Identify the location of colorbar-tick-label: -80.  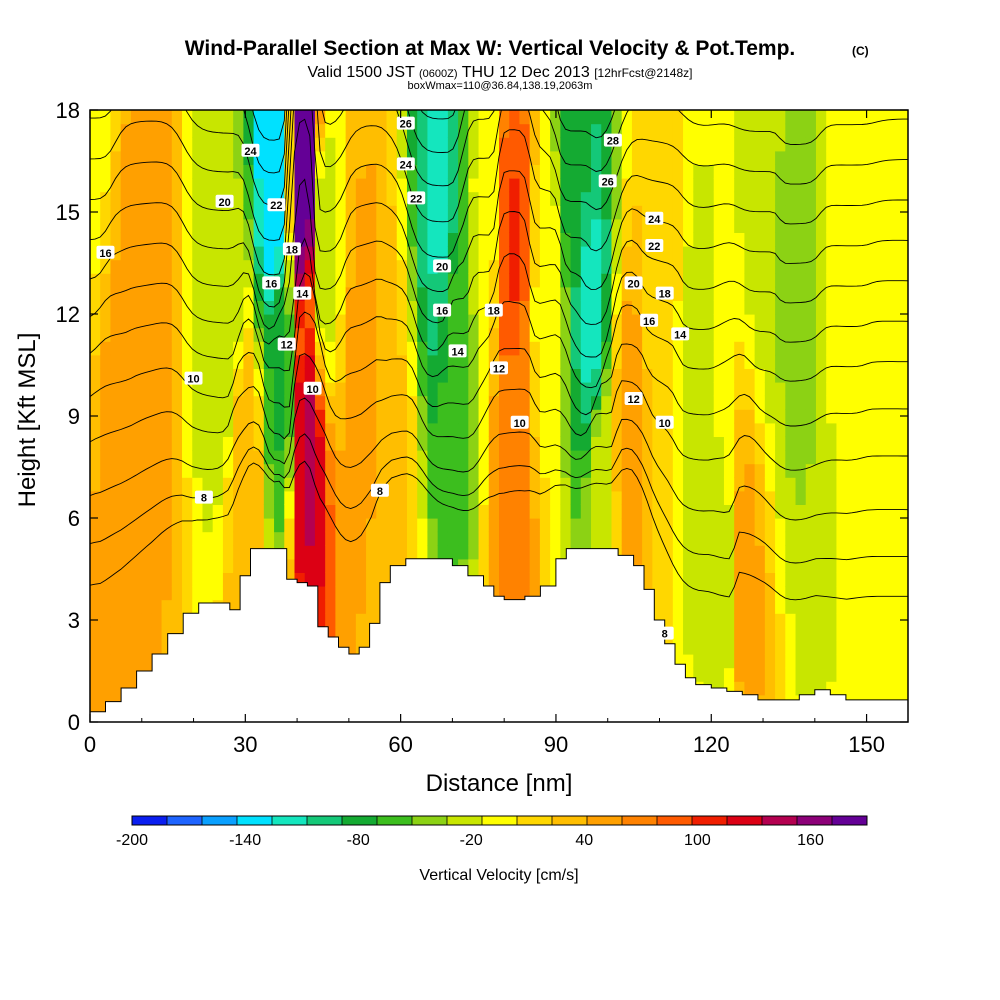
(358, 840).